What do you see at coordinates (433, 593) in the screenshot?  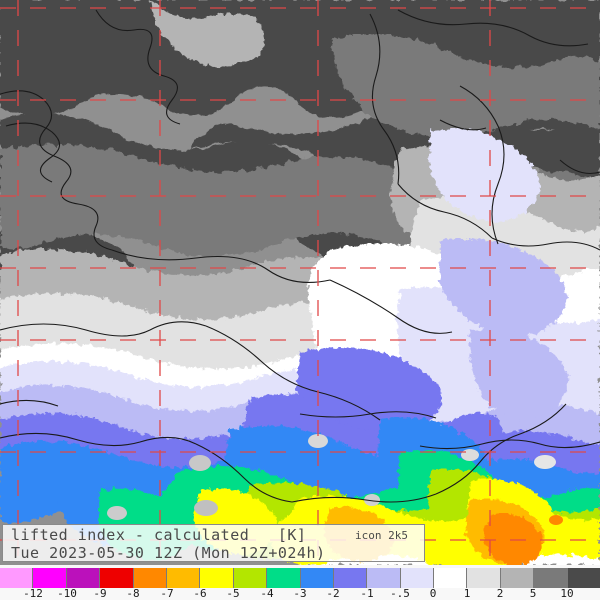 I see `legend-tick-12: 0` at bounding box center [433, 593].